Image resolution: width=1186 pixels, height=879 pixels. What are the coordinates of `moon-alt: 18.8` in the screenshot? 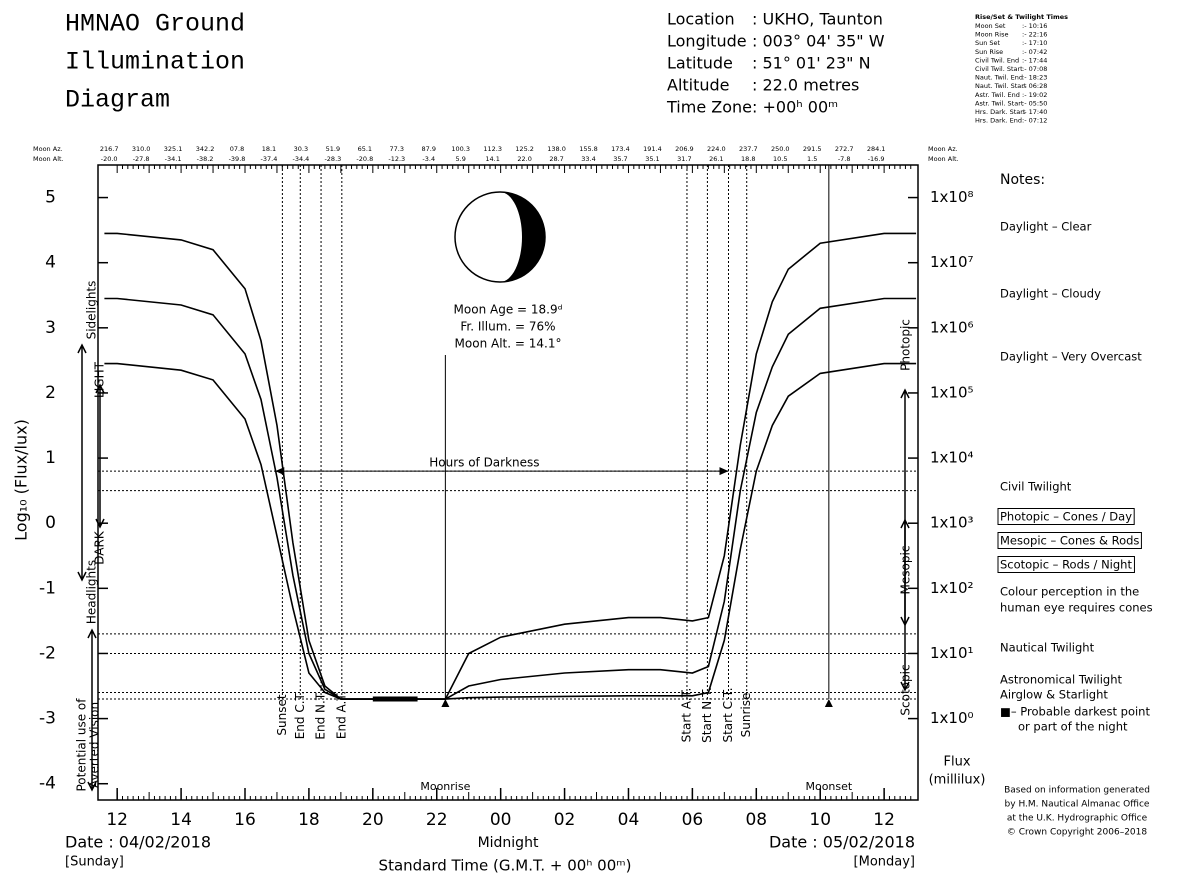 It's located at (748, 159).